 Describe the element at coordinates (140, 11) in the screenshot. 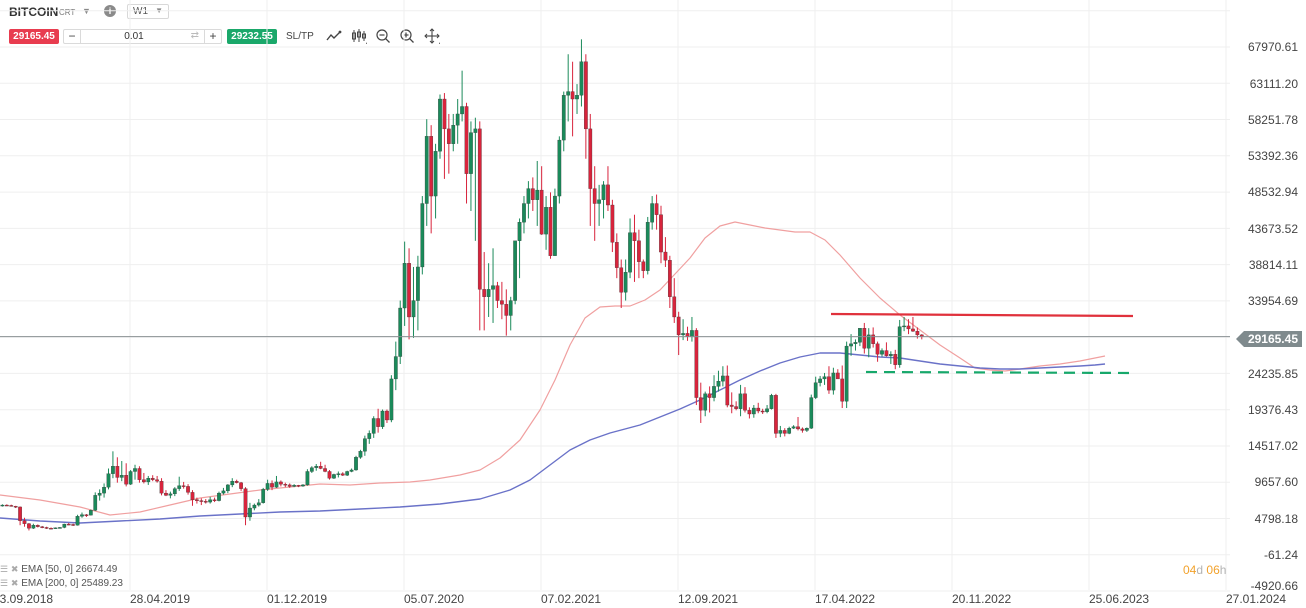

I see `timeframe-value: W1` at that location.